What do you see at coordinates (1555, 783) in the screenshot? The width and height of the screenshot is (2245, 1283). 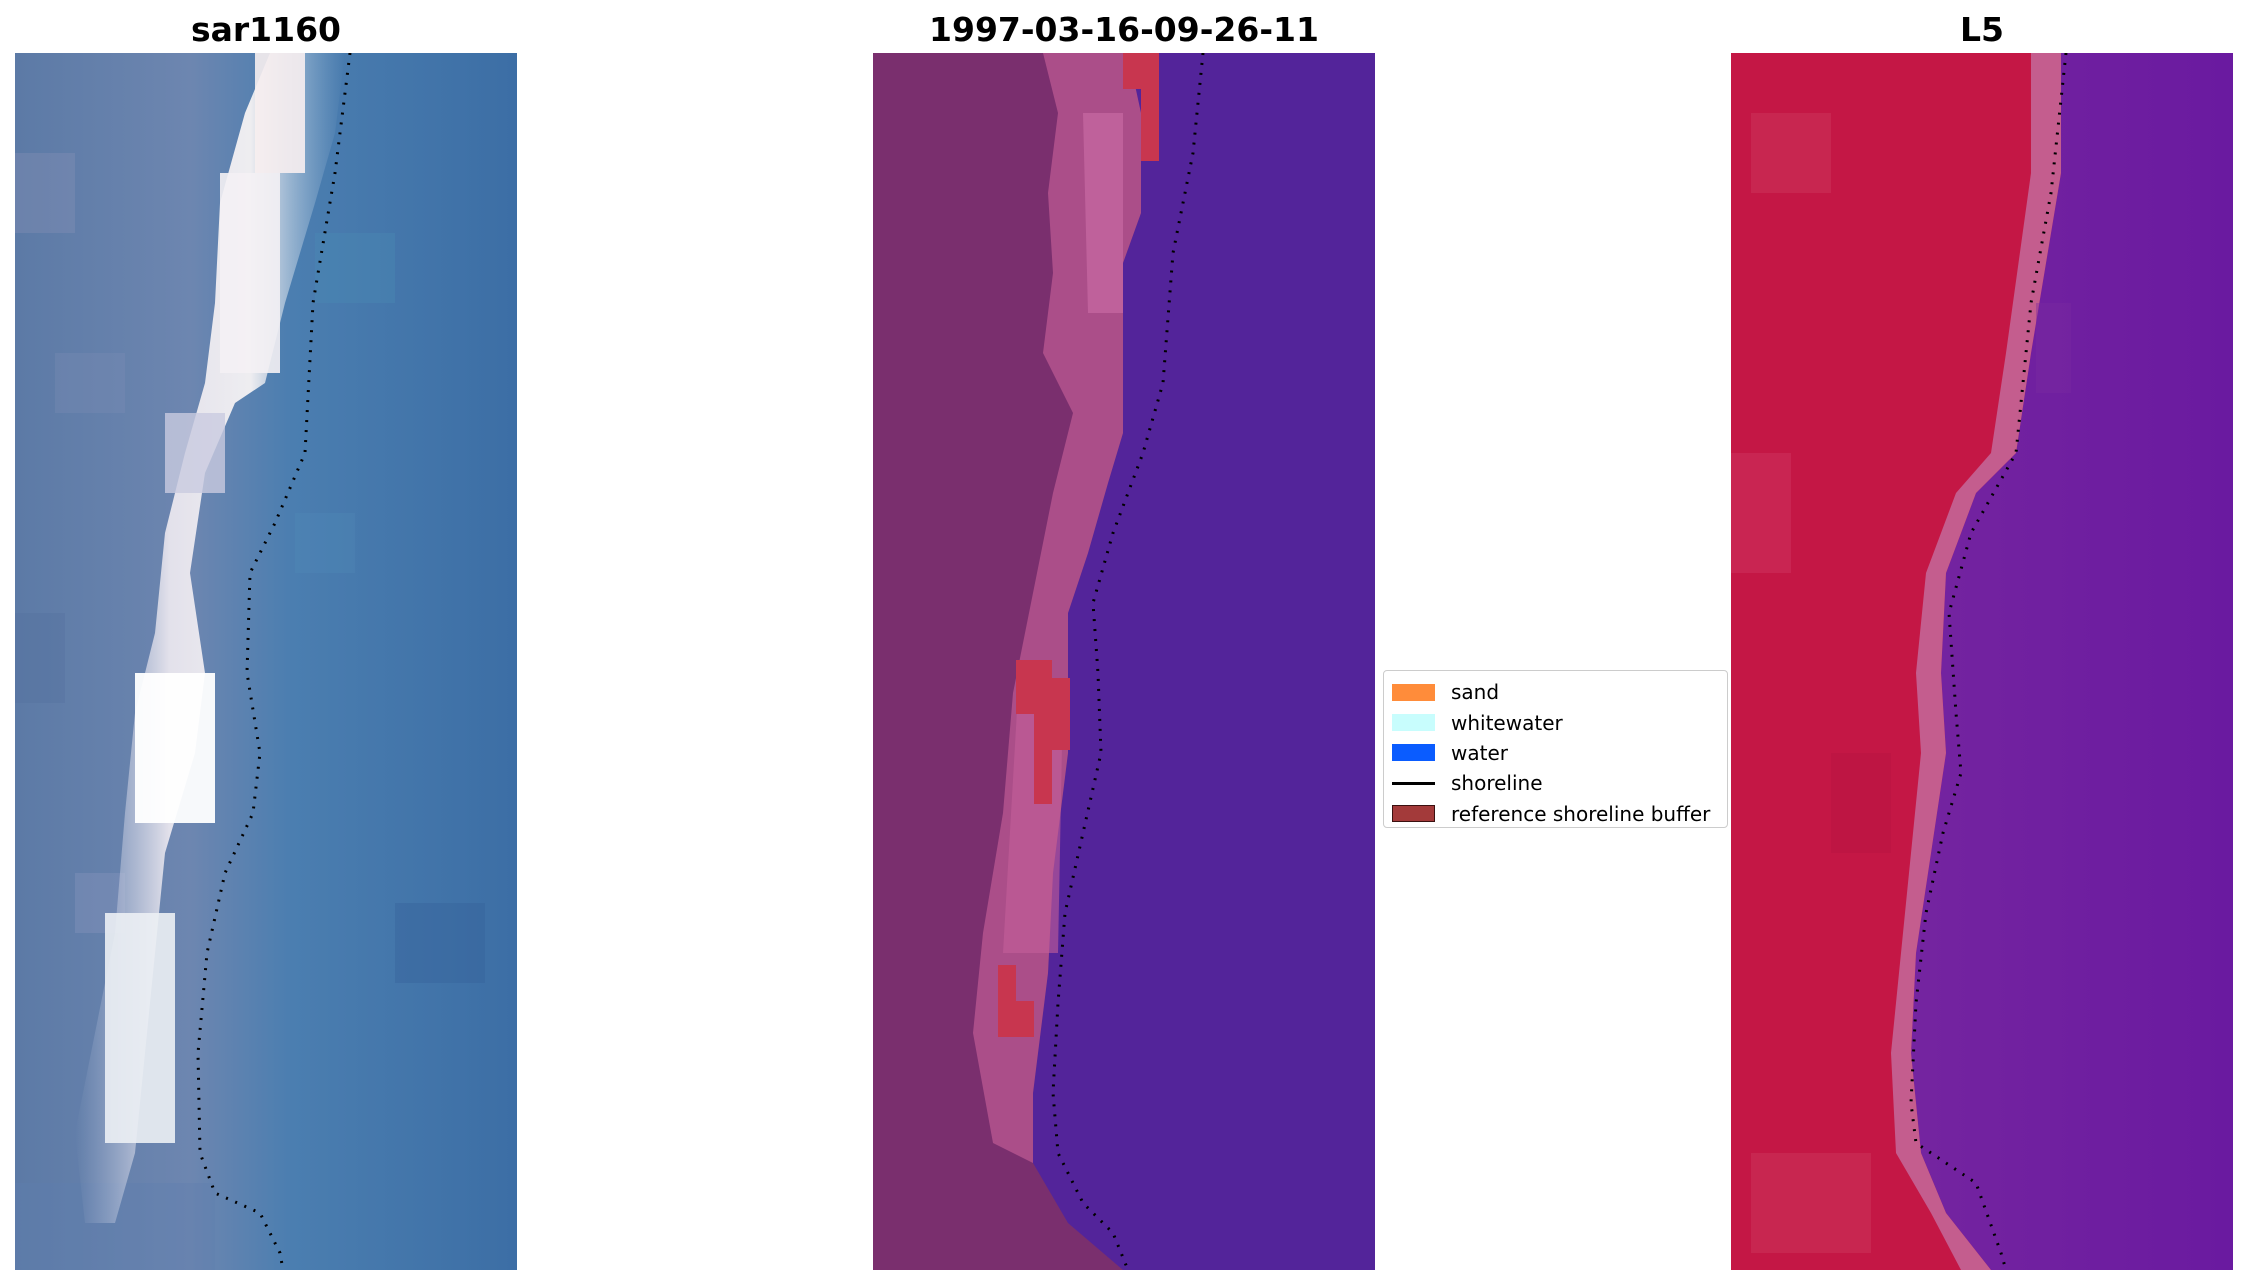 I see `legend-item-shoreline: shoreline` at bounding box center [1555, 783].